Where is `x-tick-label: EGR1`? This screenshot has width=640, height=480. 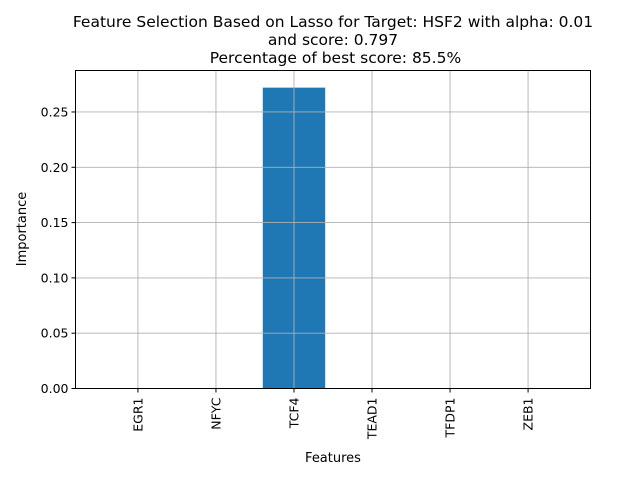
x-tick-label: EGR1 is located at coordinates (137, 415).